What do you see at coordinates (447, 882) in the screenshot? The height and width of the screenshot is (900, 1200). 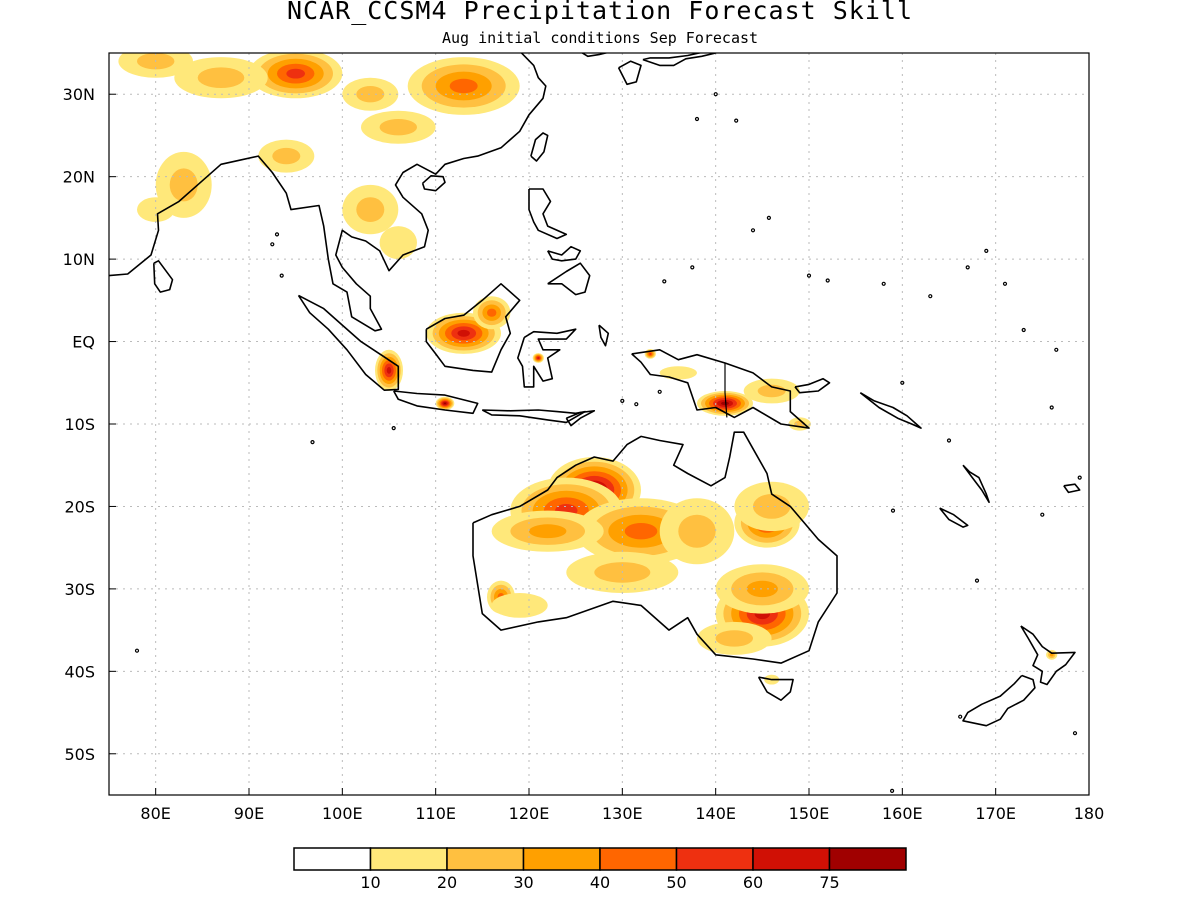 I see `colorbar-label-20: 20` at bounding box center [447, 882].